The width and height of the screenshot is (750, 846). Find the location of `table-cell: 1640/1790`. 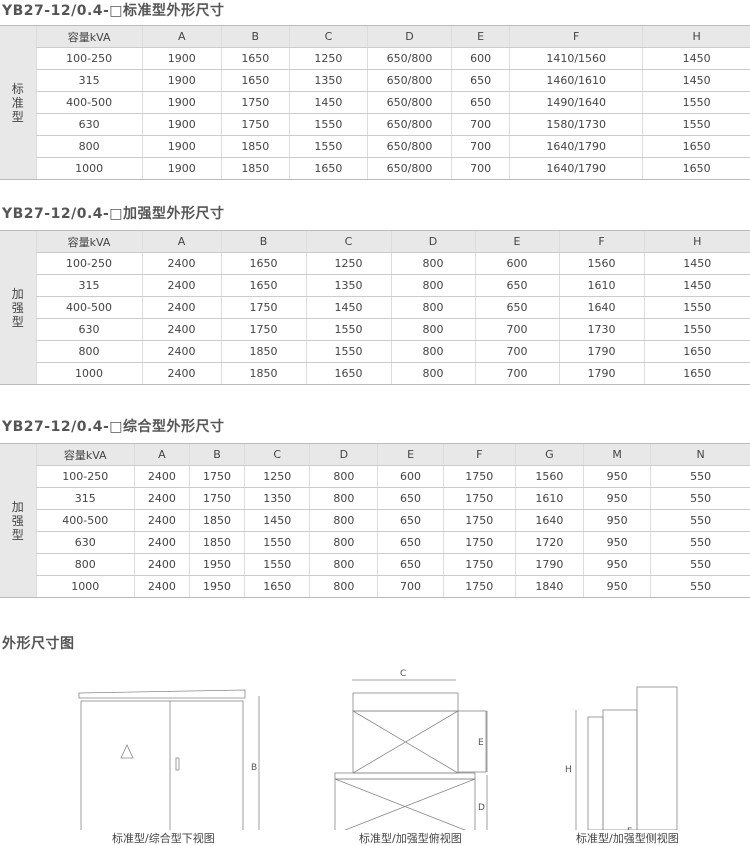

table-cell: 1640/1790 is located at coordinates (576, 168).